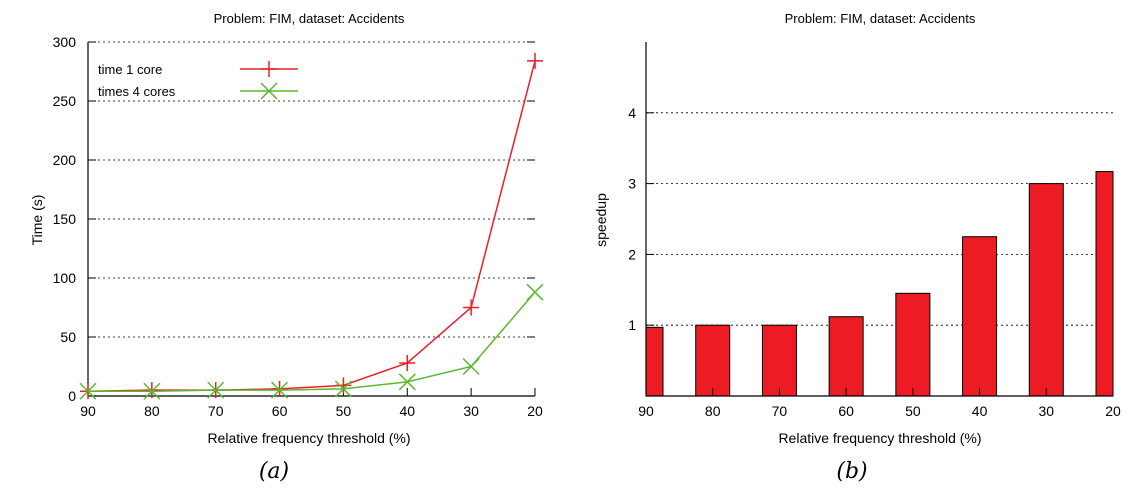 The image size is (1133, 493). What do you see at coordinates (65, 42) in the screenshot?
I see `y-tick-label: 300` at bounding box center [65, 42].